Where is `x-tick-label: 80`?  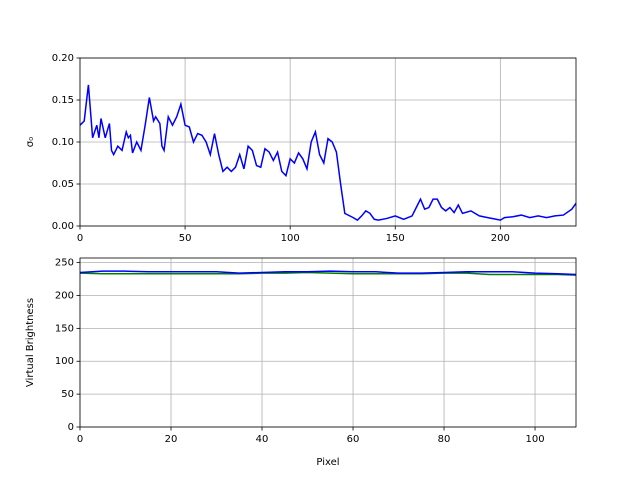 x-tick-label: 80 is located at coordinates (444, 439).